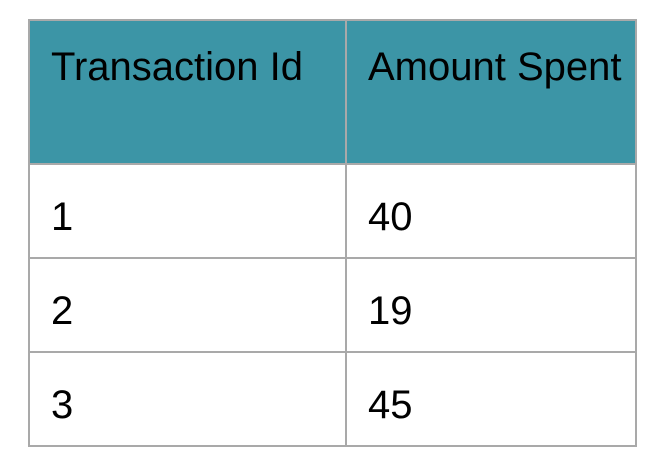 The image size is (672, 472). Describe the element at coordinates (187, 92) in the screenshot. I see `column-header-transaction-id: Transaction Id` at that location.